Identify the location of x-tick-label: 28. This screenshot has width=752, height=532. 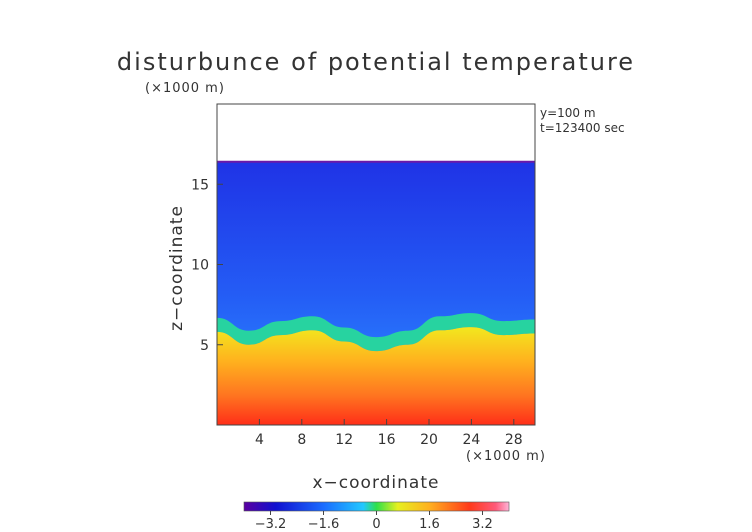
(514, 440).